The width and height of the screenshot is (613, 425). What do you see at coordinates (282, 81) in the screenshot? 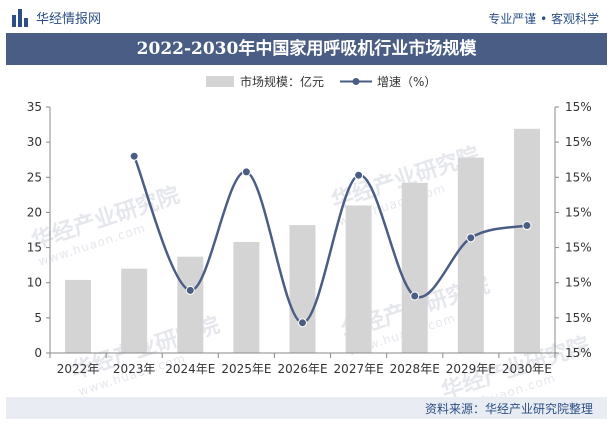
I see `legend-bar-label: 市场规模：亿元` at bounding box center [282, 81].